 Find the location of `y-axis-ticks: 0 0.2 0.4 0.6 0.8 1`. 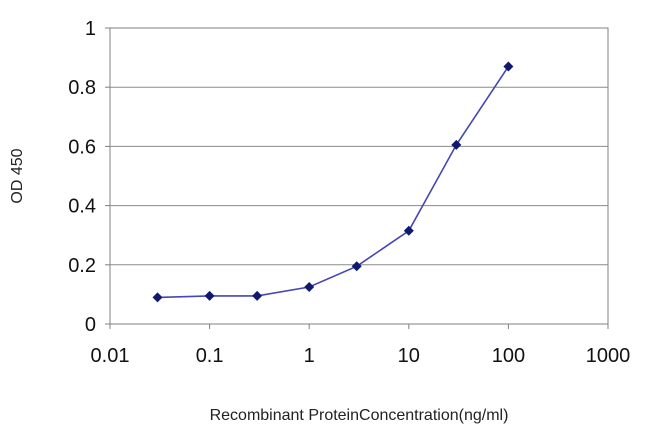

y-axis-ticks: 0 0.2 0.4 0.6 0.8 1 is located at coordinates (89, 177).